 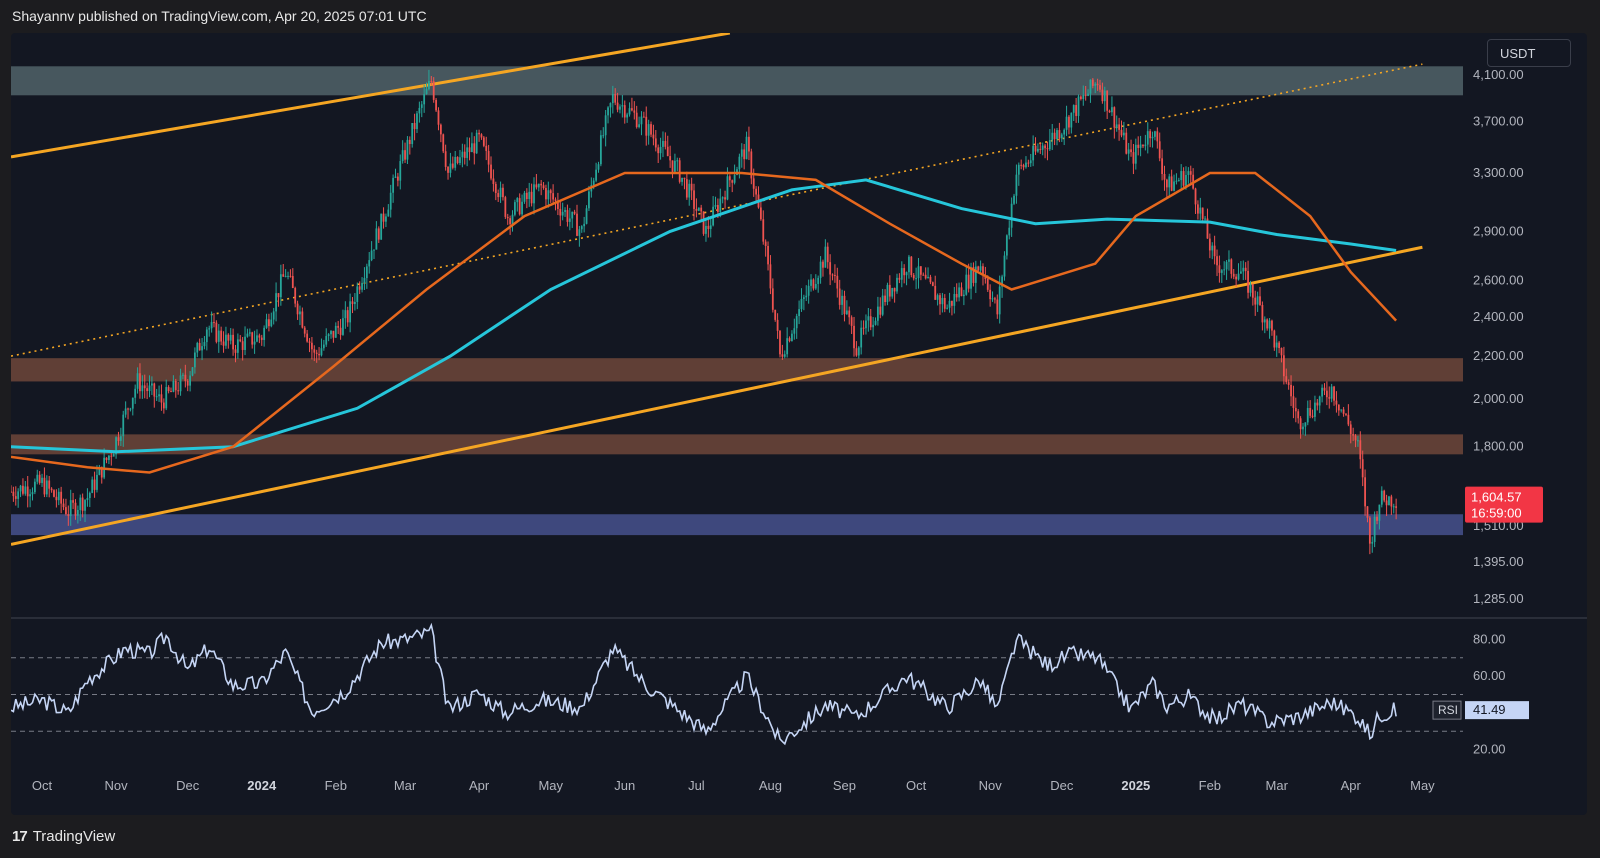 I want to click on rsi-tick-label: 80.00, so click(x=1489, y=638).